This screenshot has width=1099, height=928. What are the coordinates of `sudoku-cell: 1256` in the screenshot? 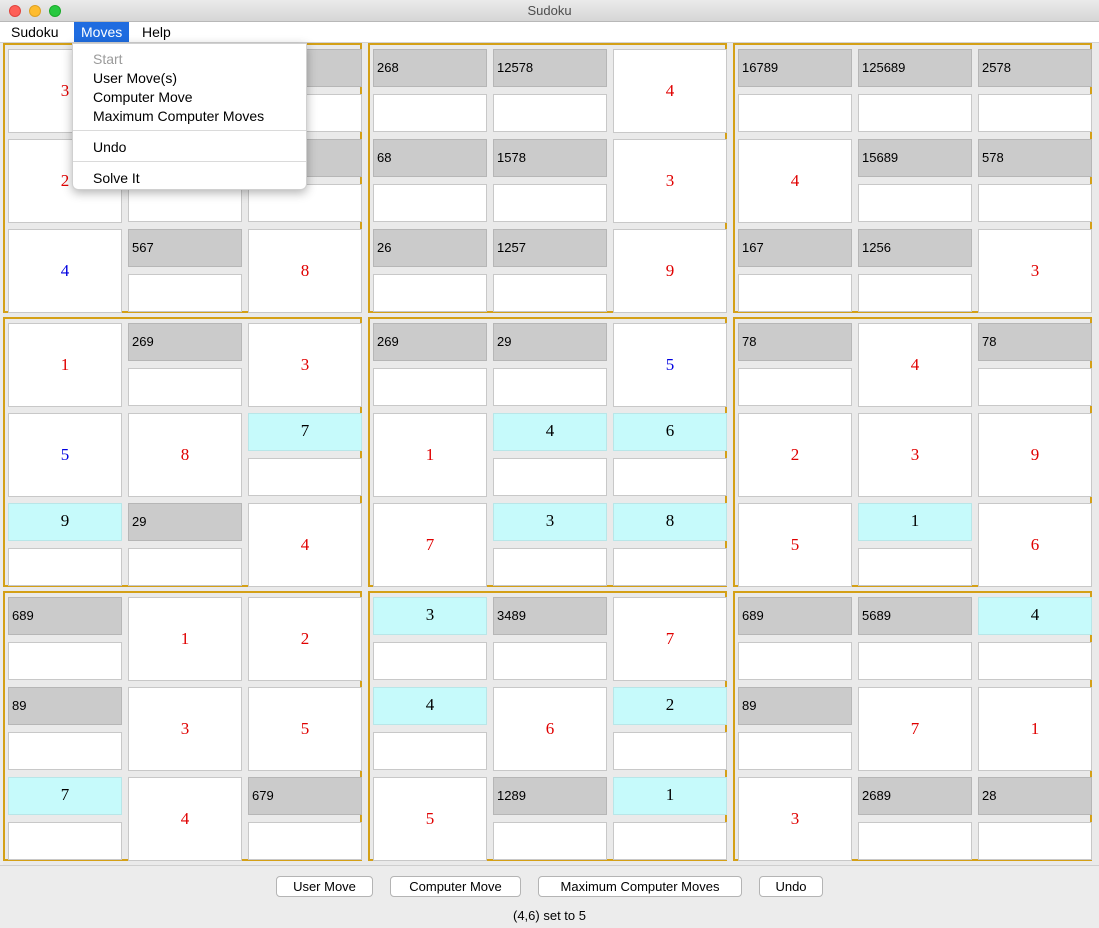 It's located at (915, 271).